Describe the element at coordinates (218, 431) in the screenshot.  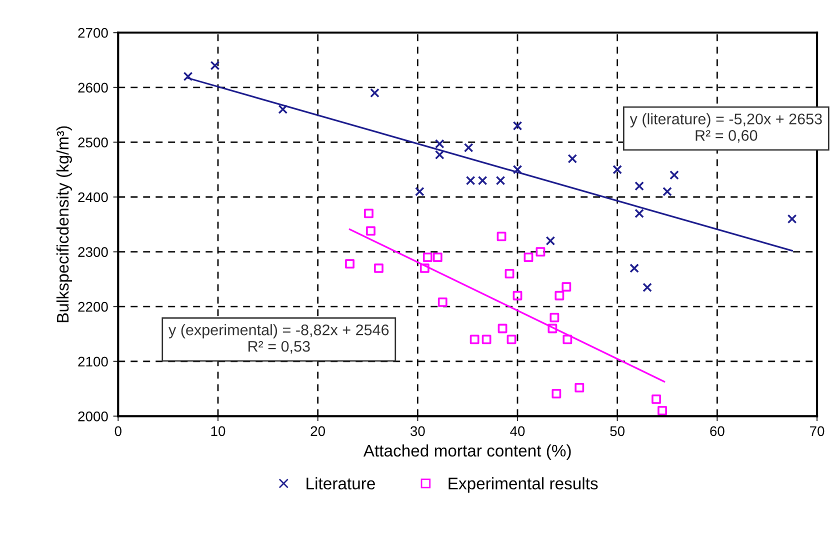
I see `x-tick-label: 10` at that location.